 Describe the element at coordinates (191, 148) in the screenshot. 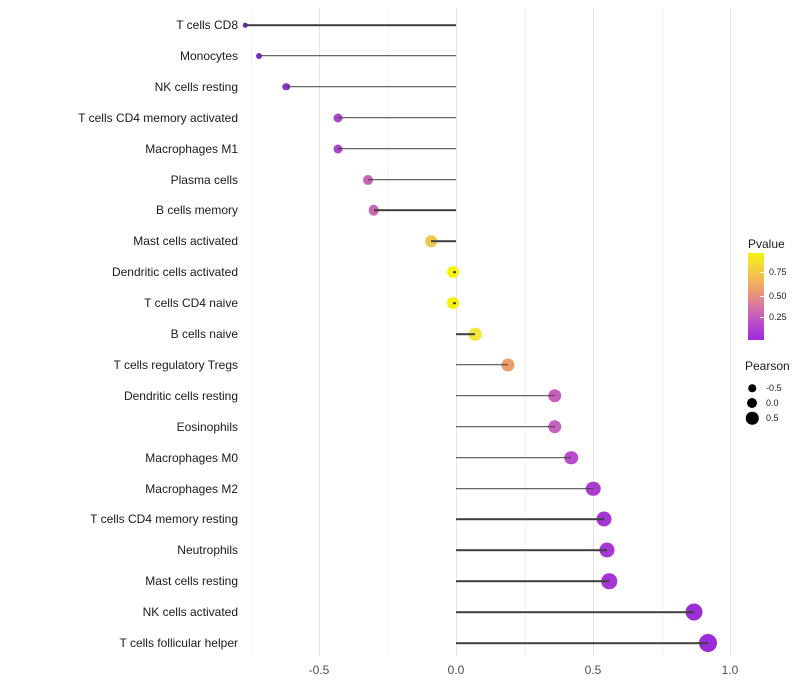

I see `category-label: Macrophages M1` at that location.